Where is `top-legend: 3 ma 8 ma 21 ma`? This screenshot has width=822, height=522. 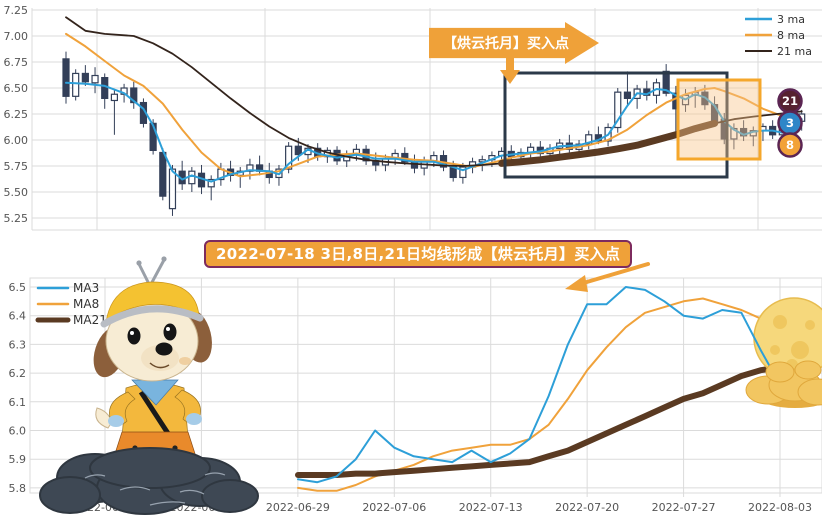
top-legend: 3 ma 8 ma 21 ma is located at coordinates (778, 35).